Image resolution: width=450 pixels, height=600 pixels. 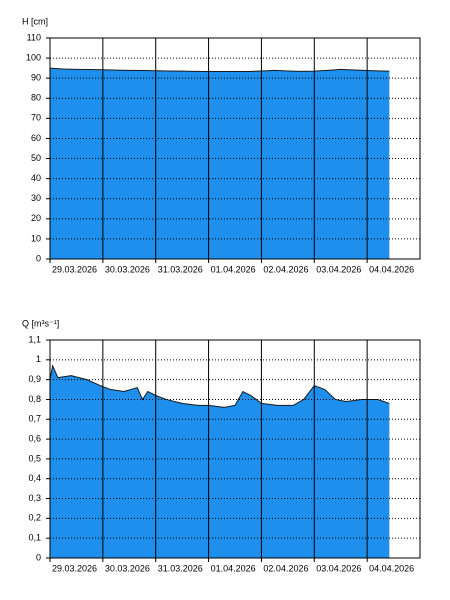 I want to click on y-tick-label: 1,1, so click(x=34, y=339).